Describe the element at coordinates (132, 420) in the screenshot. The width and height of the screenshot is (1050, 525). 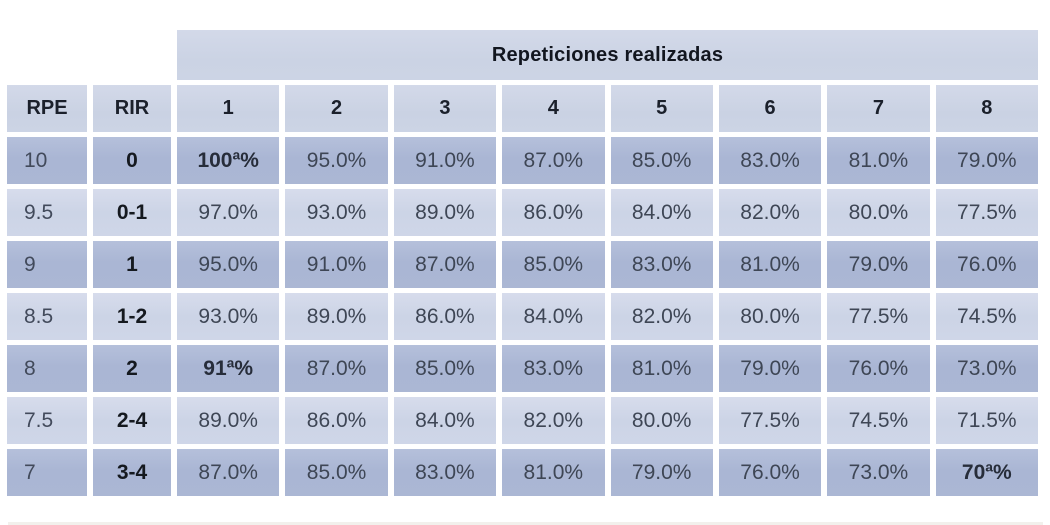
I see `rir-cell: 2-4` at that location.